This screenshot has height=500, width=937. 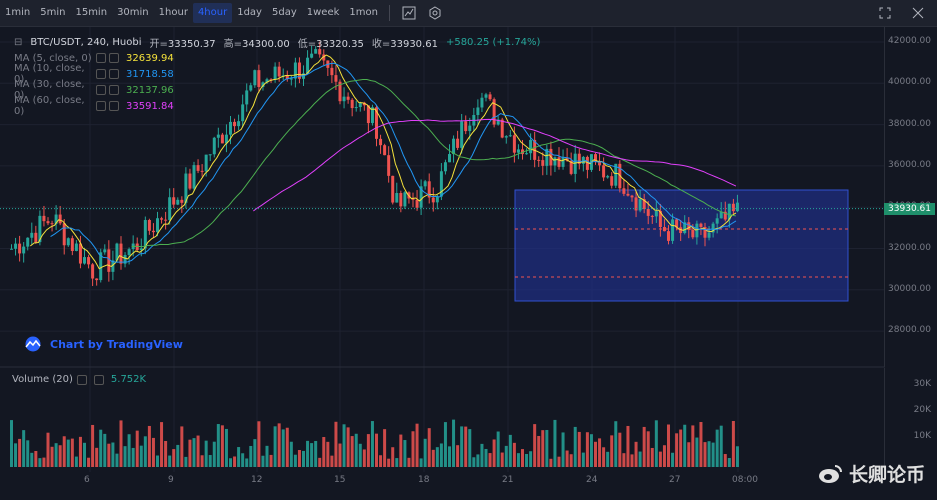 I want to click on low-value: 33320.35, so click(x=340, y=44).